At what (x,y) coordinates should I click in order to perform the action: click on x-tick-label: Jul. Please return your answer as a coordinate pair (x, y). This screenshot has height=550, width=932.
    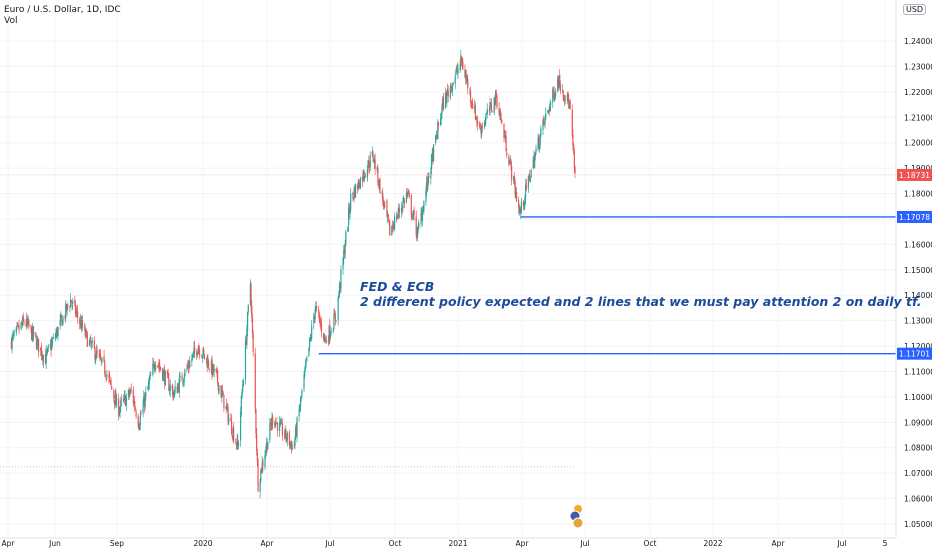
    Looking at the image, I should click on (329, 543).